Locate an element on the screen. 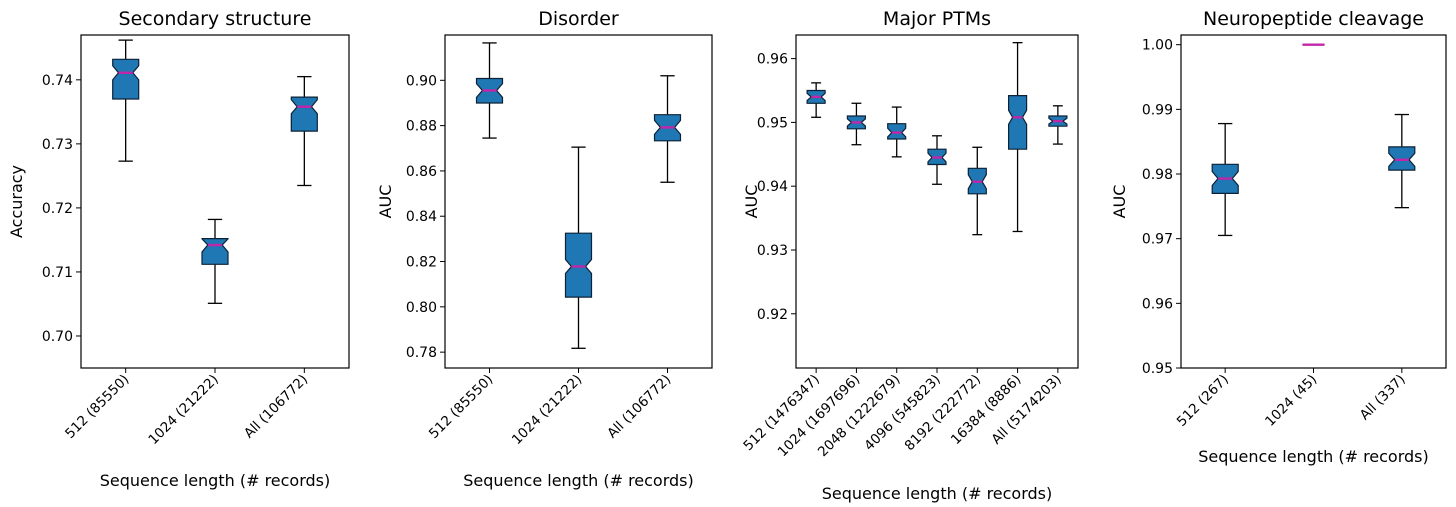  y-tick-label: 0.72 is located at coordinates (57, 209).